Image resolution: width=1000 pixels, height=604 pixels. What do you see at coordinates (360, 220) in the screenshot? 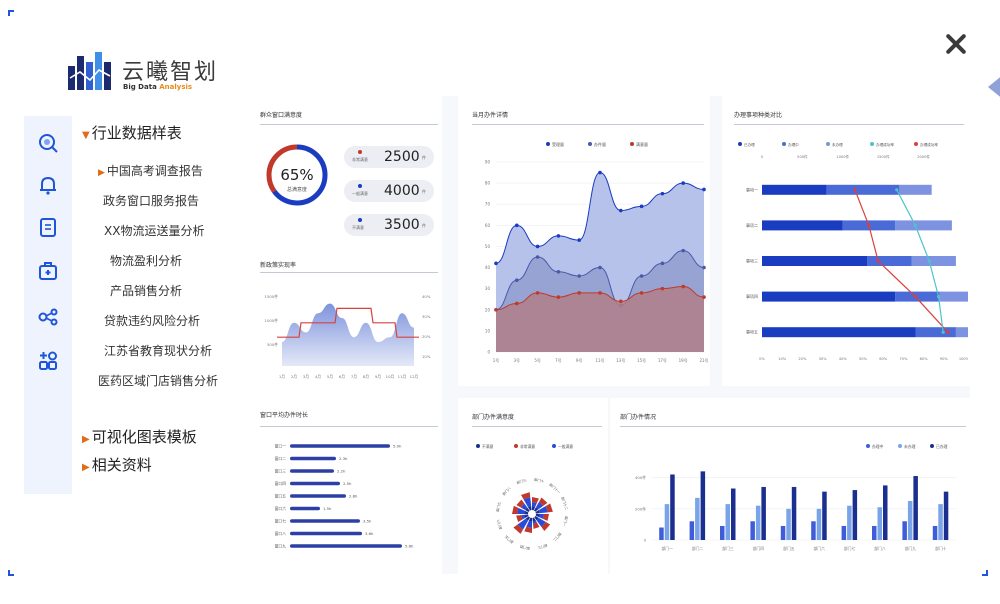
I see `stat-dot` at bounding box center [360, 220].